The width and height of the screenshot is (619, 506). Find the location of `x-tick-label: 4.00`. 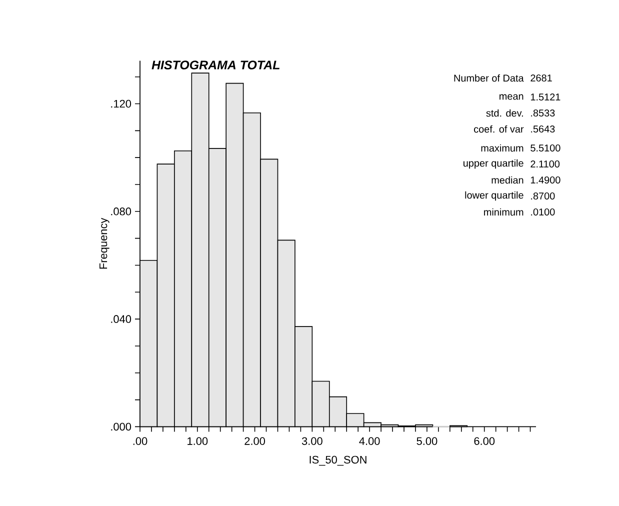

x-tick-label: 4.00 is located at coordinates (369, 441).